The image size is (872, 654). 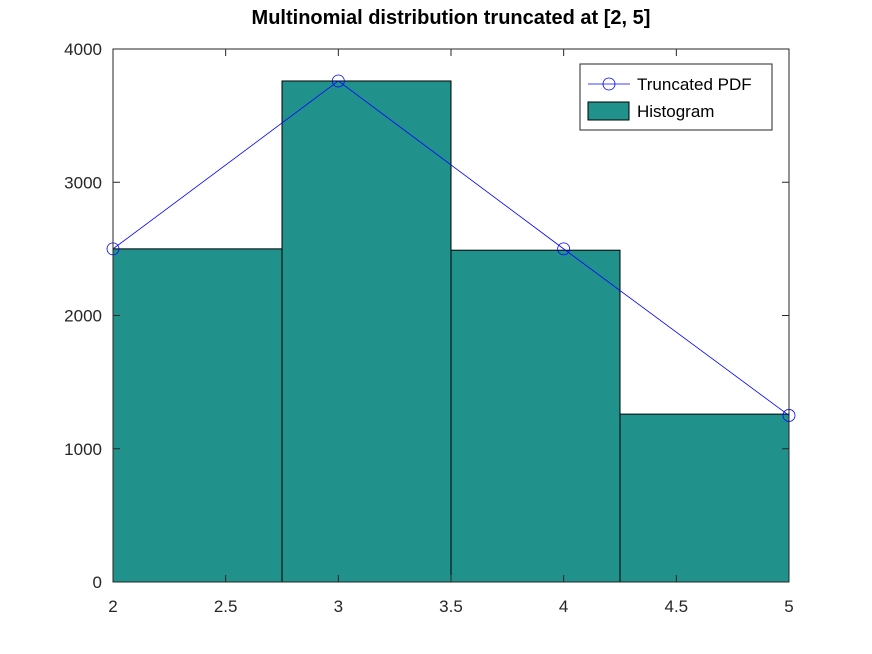 What do you see at coordinates (609, 84) in the screenshot?
I see `legend-marker-swatch` at bounding box center [609, 84].